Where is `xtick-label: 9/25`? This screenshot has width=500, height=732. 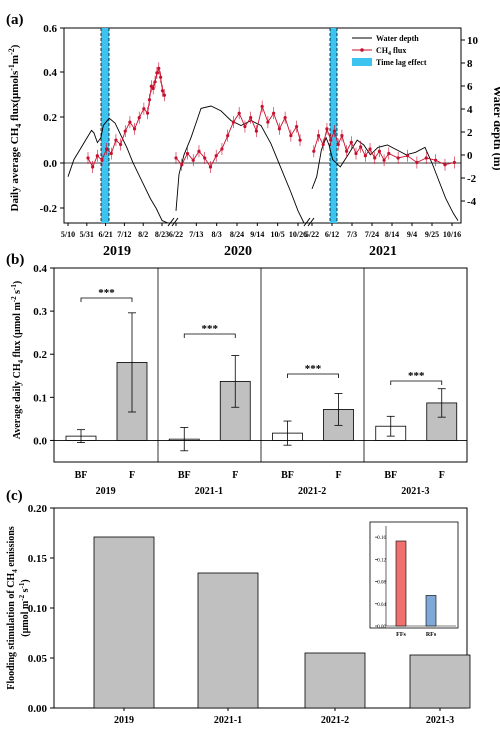 xtick-label: 9/25 is located at coordinates (432, 234).